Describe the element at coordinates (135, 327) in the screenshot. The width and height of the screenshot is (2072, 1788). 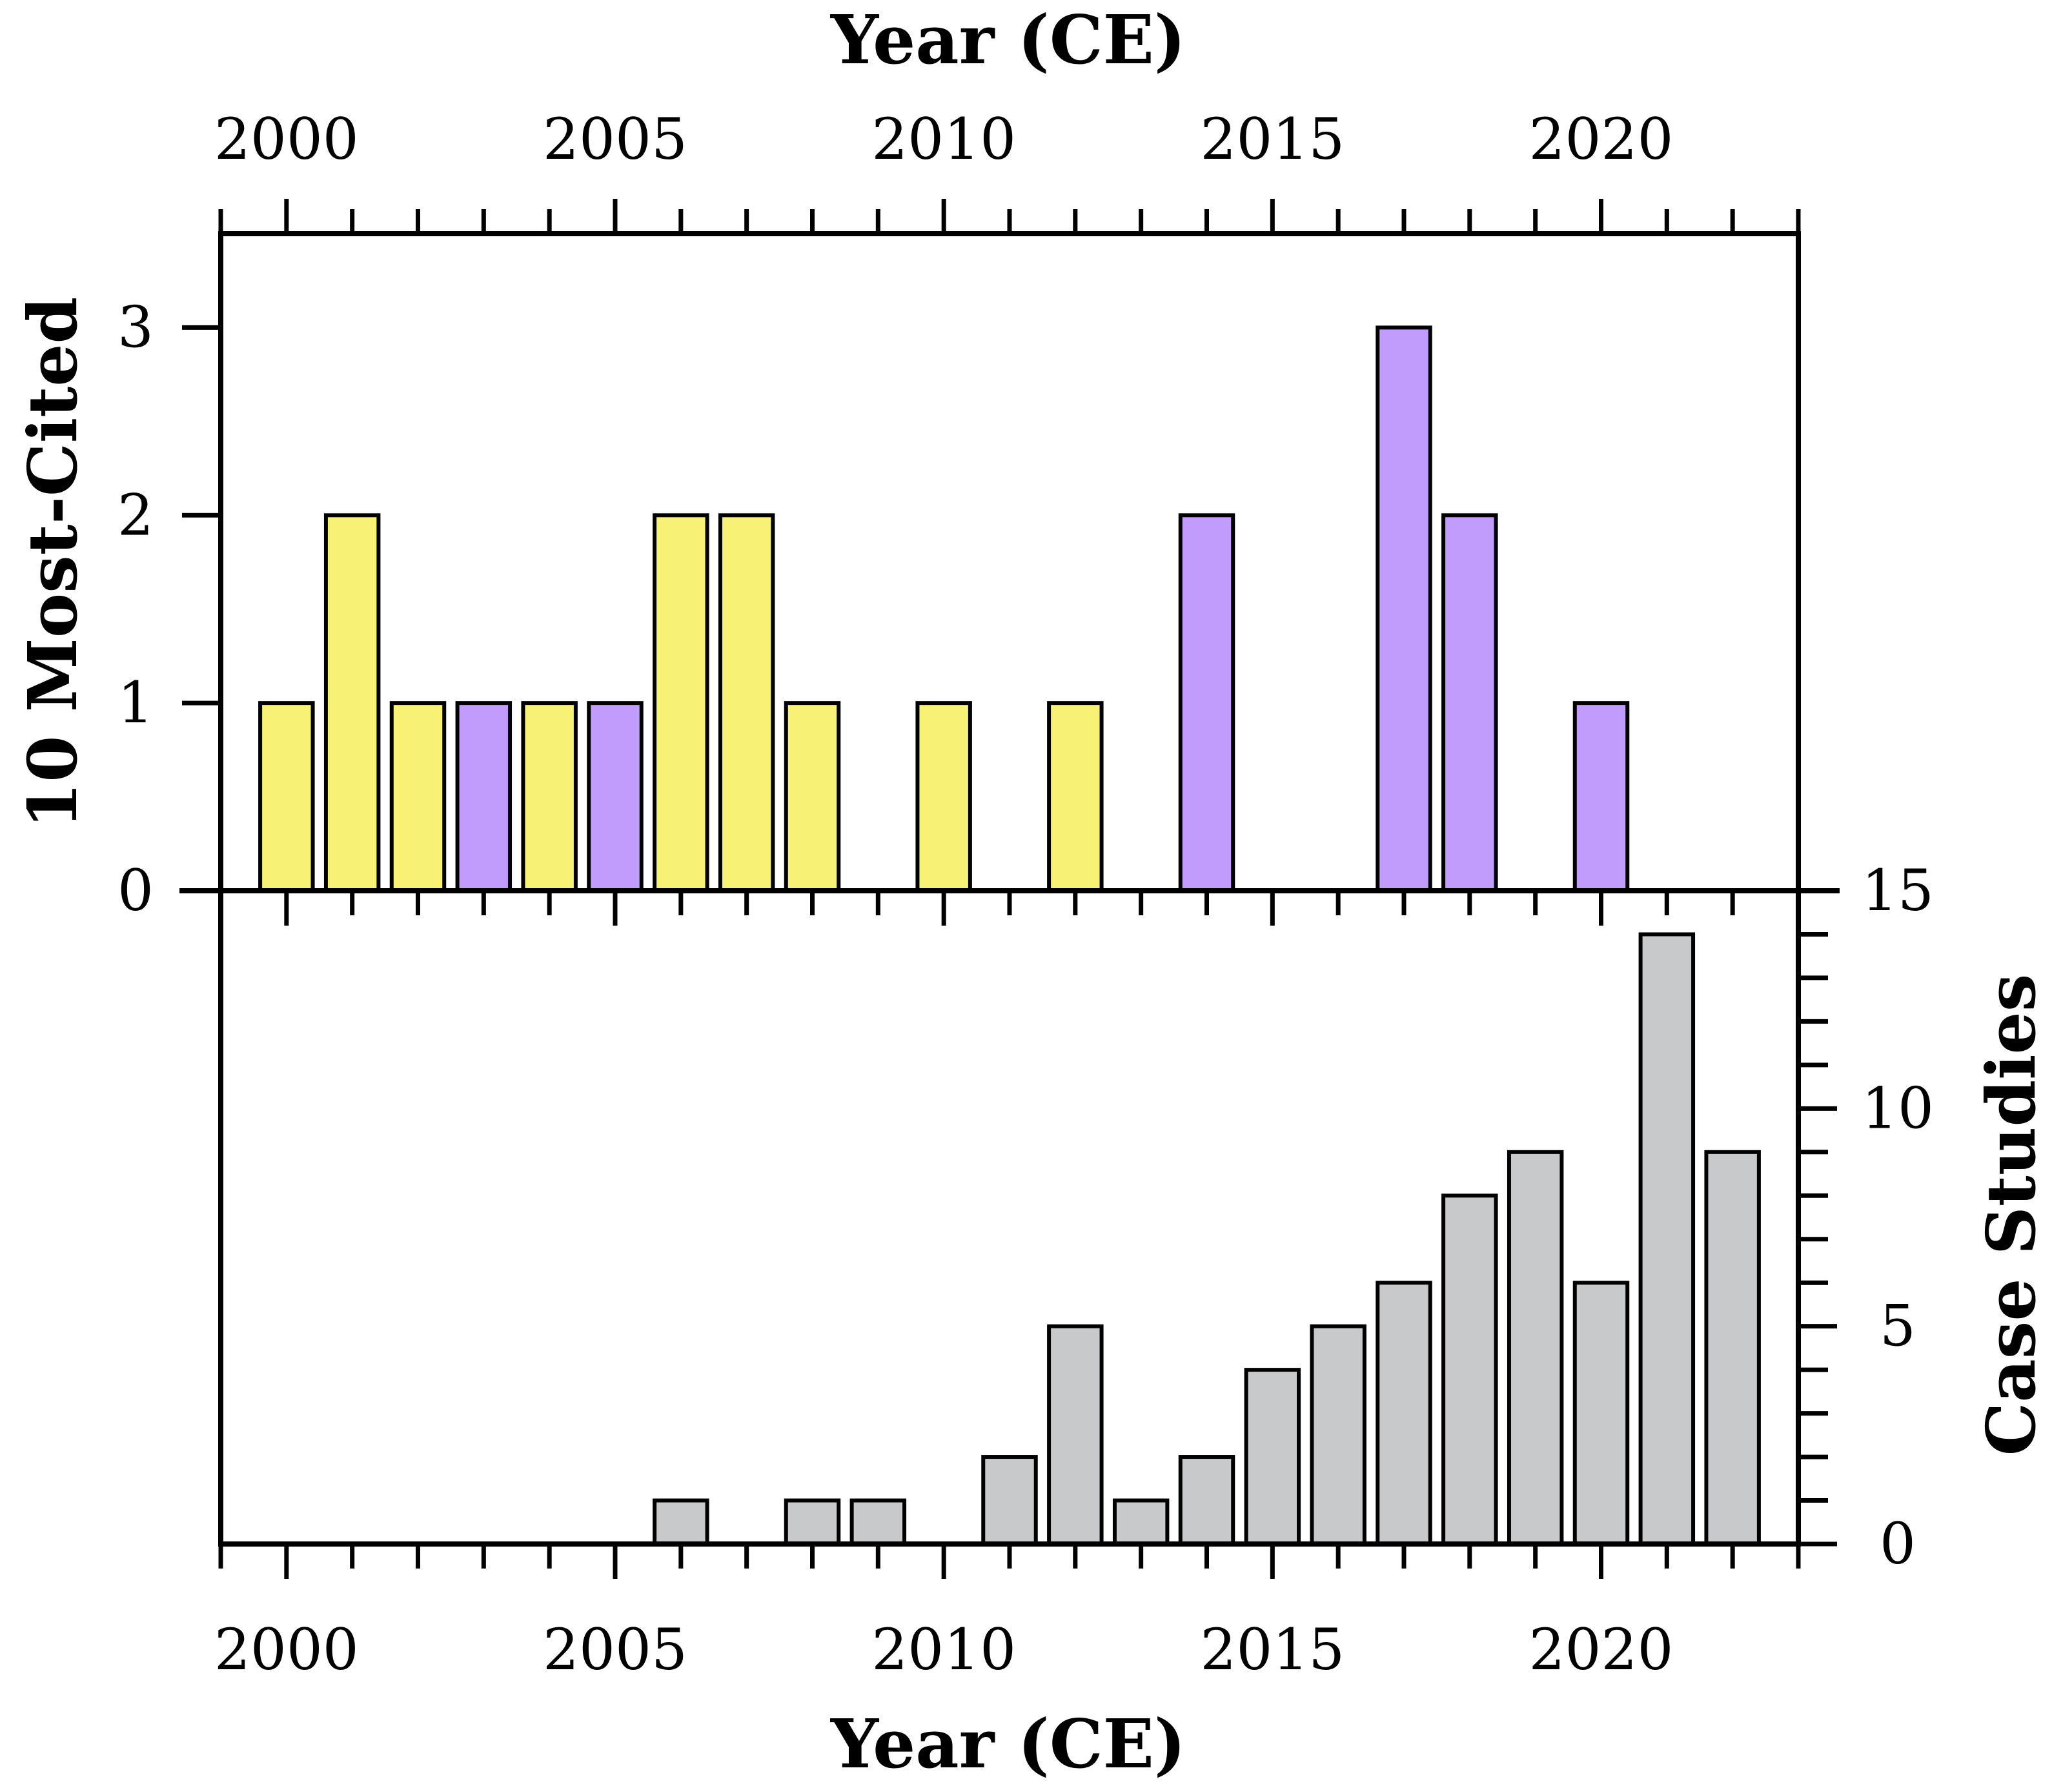
I see `top-y-tick-label-3: 3` at that location.